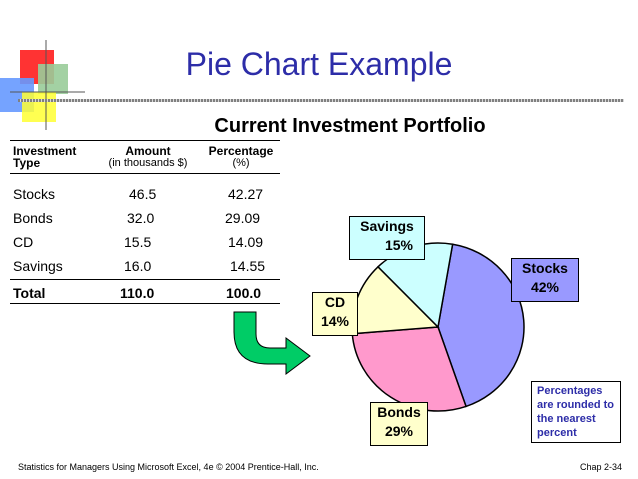 This screenshot has width=638, height=479. What do you see at coordinates (241, 151) in the screenshot?
I see `header-pct-line1: Percentage` at bounding box center [241, 151].